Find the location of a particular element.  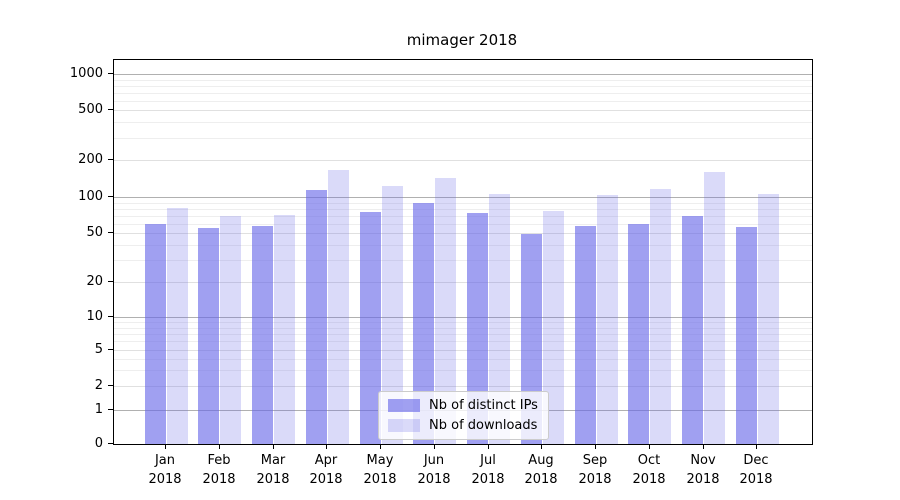

legend: Nb of distinct IPs Nb of downloads is located at coordinates (463, 415).